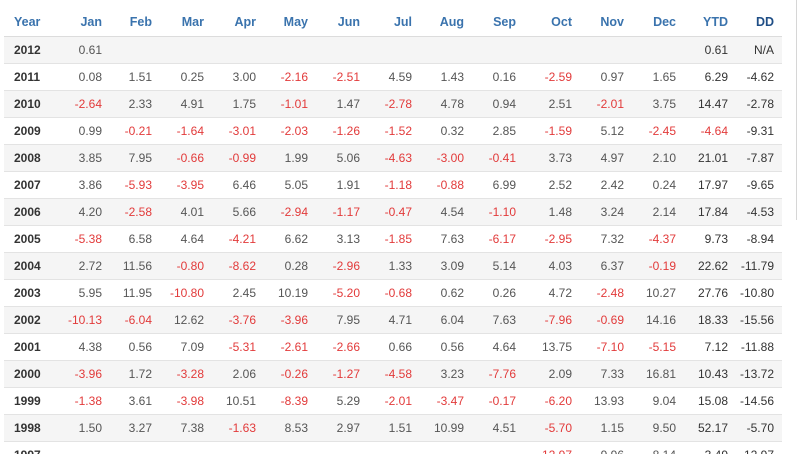  I want to click on return-cell-feb: 3.27, so click(135, 428).